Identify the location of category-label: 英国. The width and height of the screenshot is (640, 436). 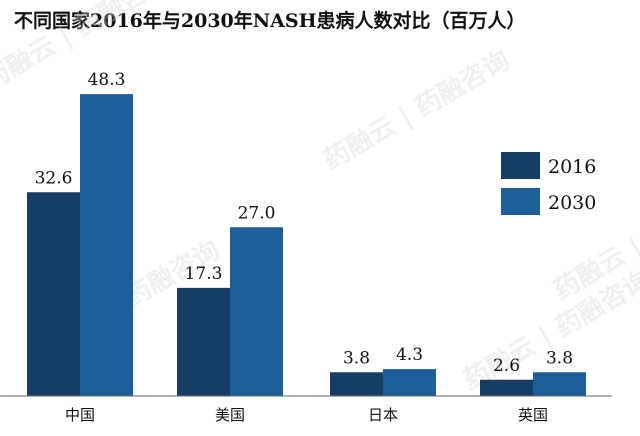
(533, 415).